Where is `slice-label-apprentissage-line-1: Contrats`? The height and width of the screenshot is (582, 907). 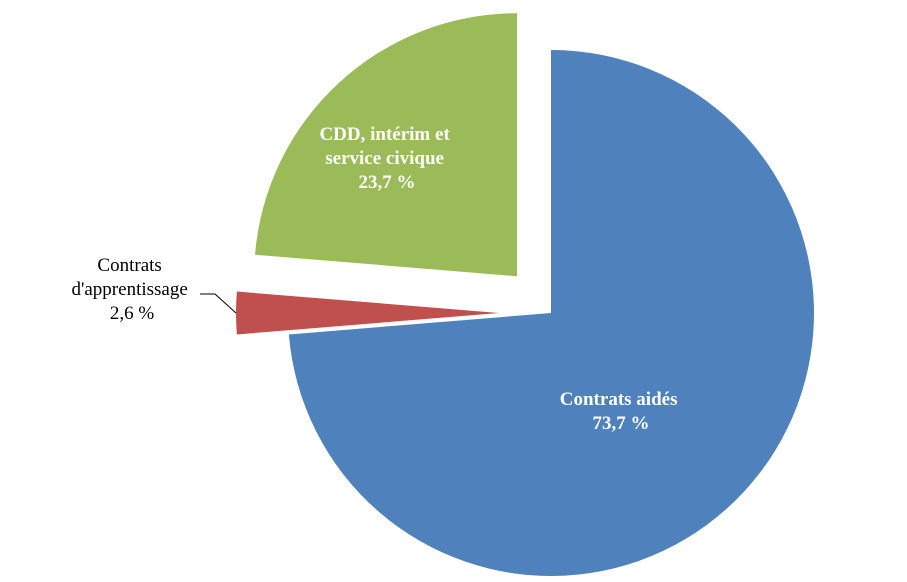 slice-label-apprentissage-line-1: Contrats is located at coordinates (129, 265).